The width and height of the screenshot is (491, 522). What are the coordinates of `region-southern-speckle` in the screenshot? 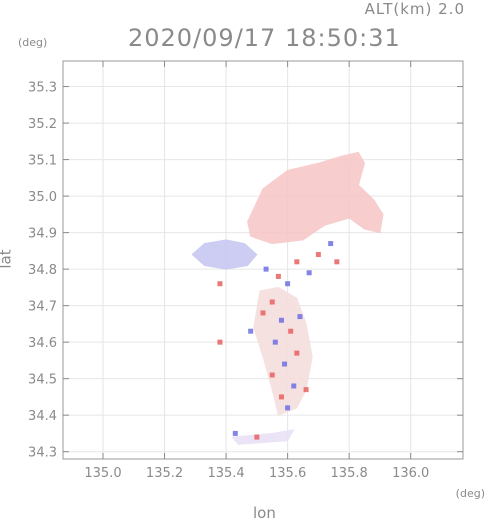 It's located at (263, 437).